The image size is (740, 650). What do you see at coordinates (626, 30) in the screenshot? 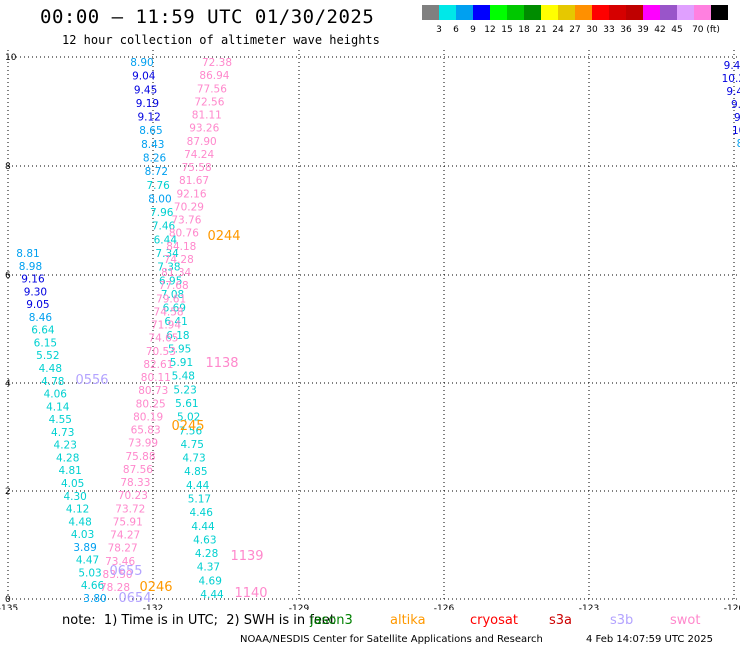
I see `colorbar-tick-label: 36` at bounding box center [626, 30].